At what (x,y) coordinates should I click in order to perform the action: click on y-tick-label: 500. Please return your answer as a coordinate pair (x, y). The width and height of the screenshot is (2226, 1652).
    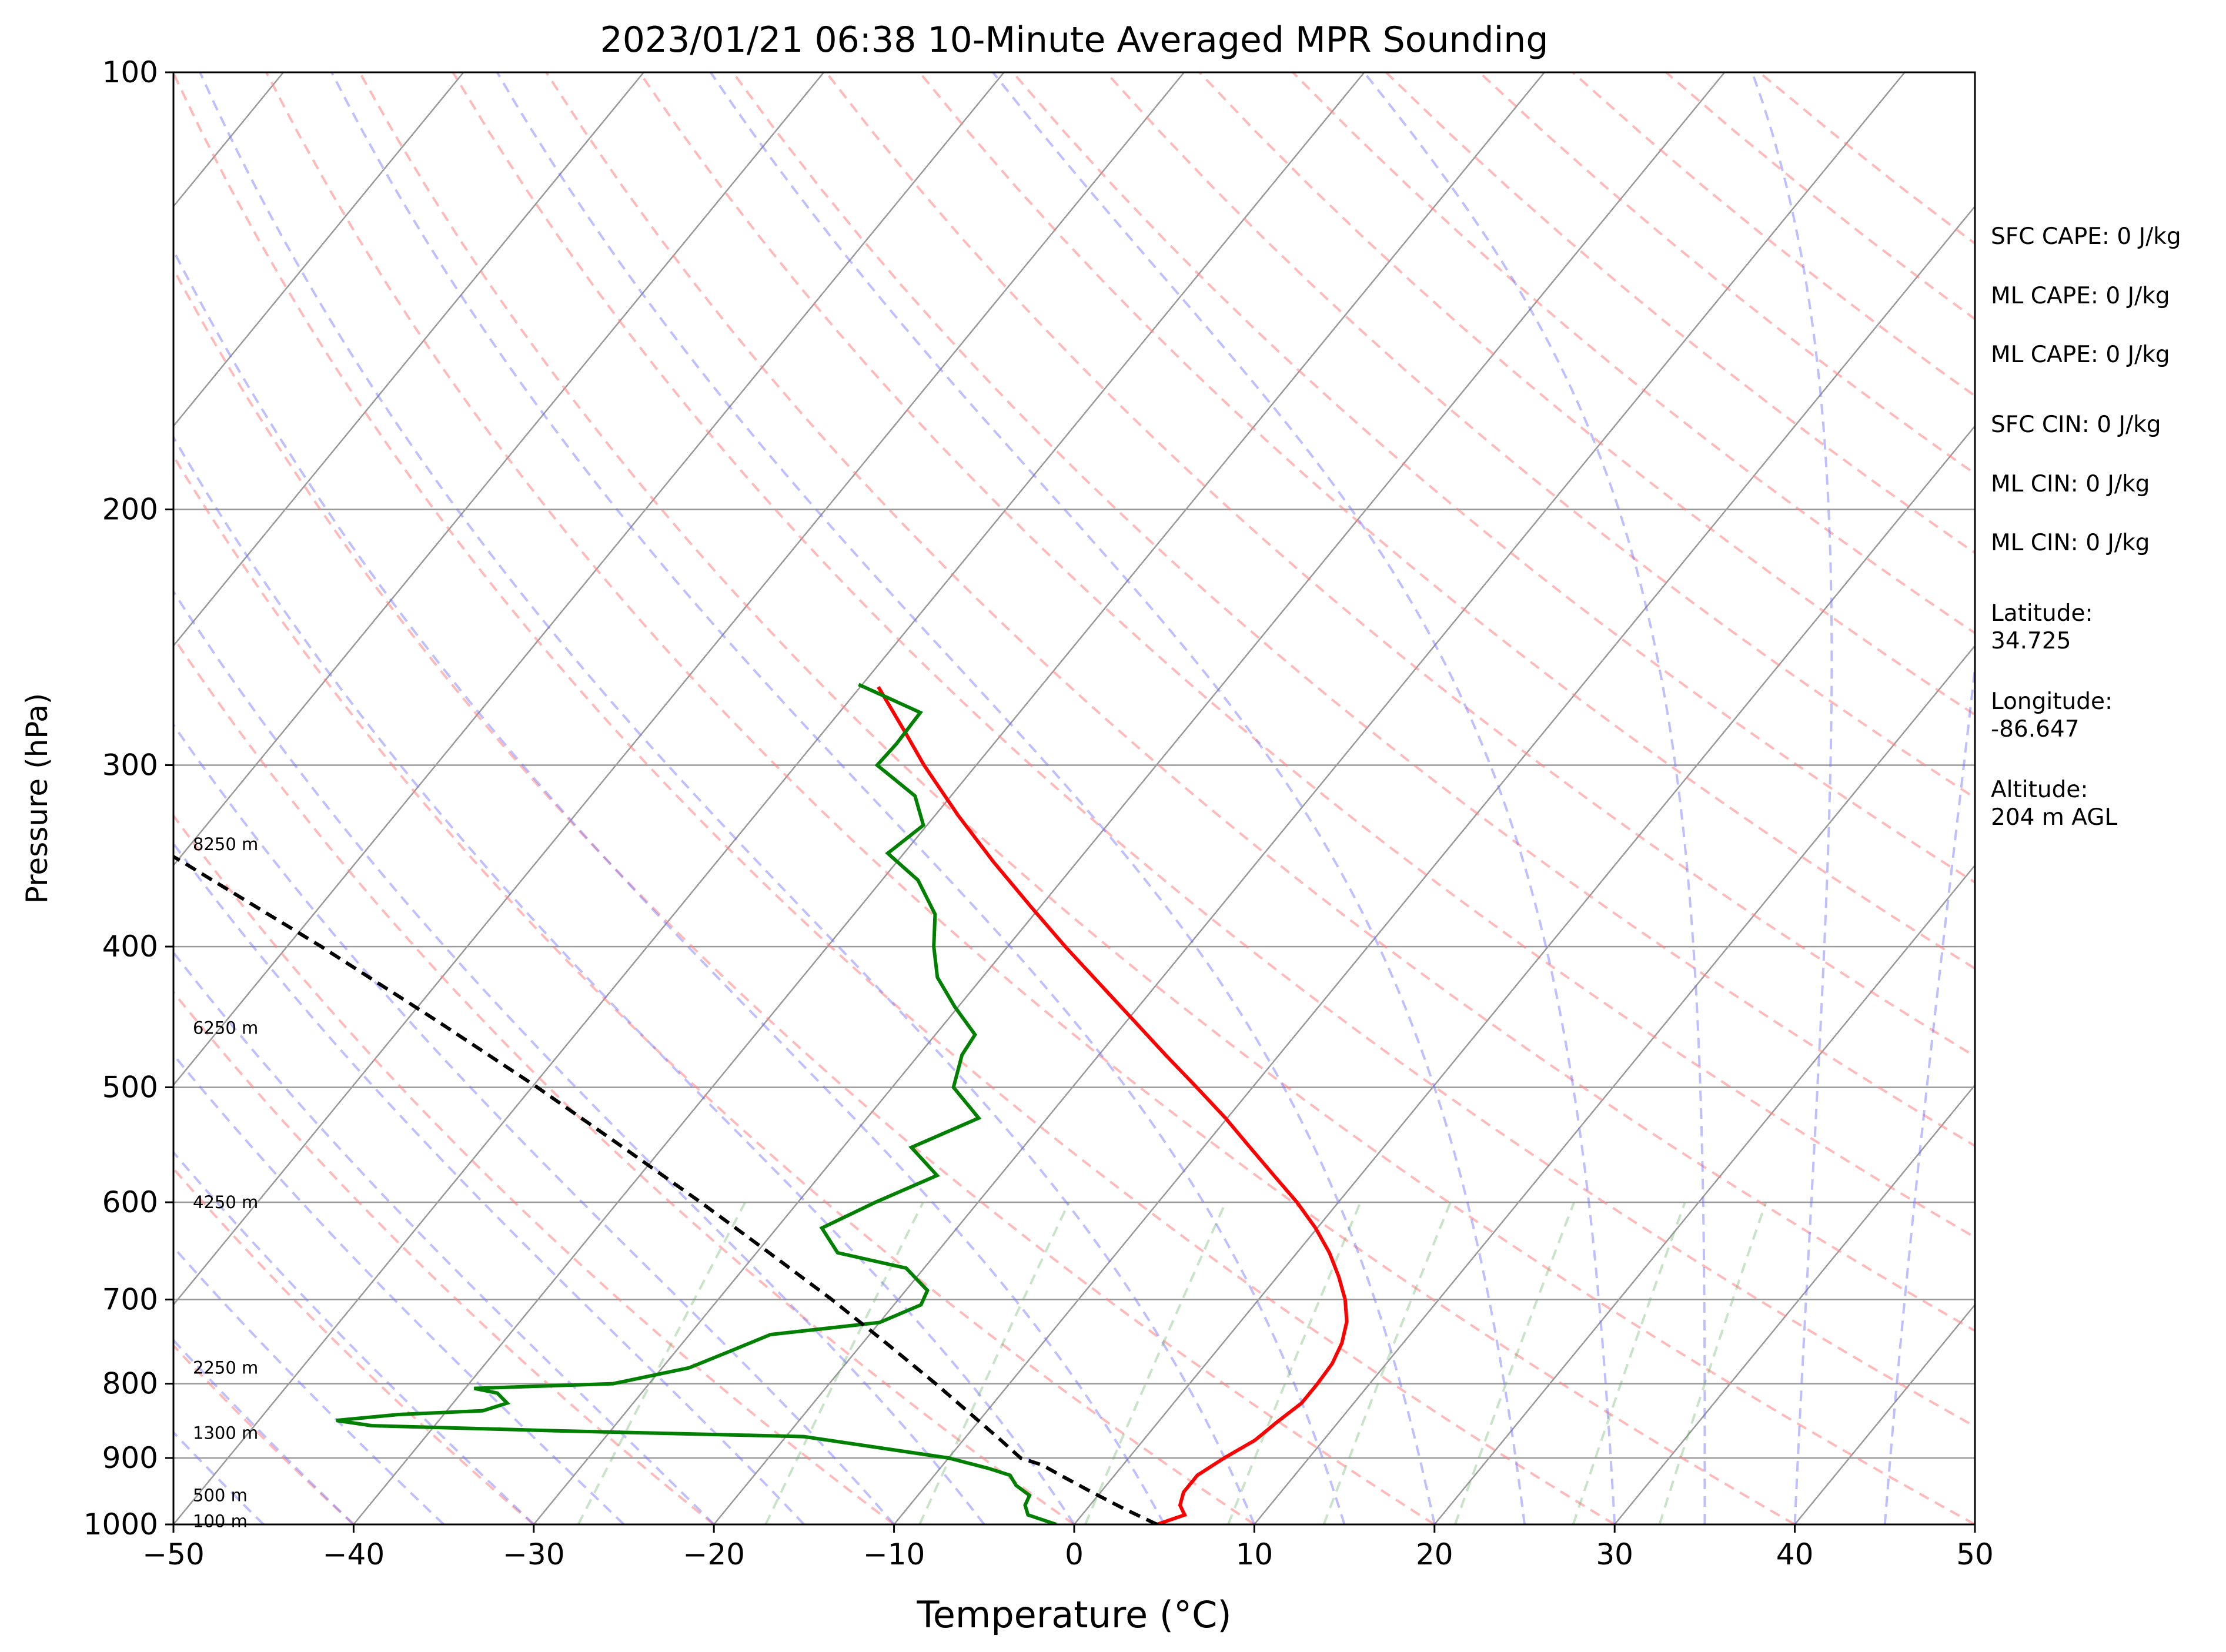
    Looking at the image, I should click on (130, 1087).